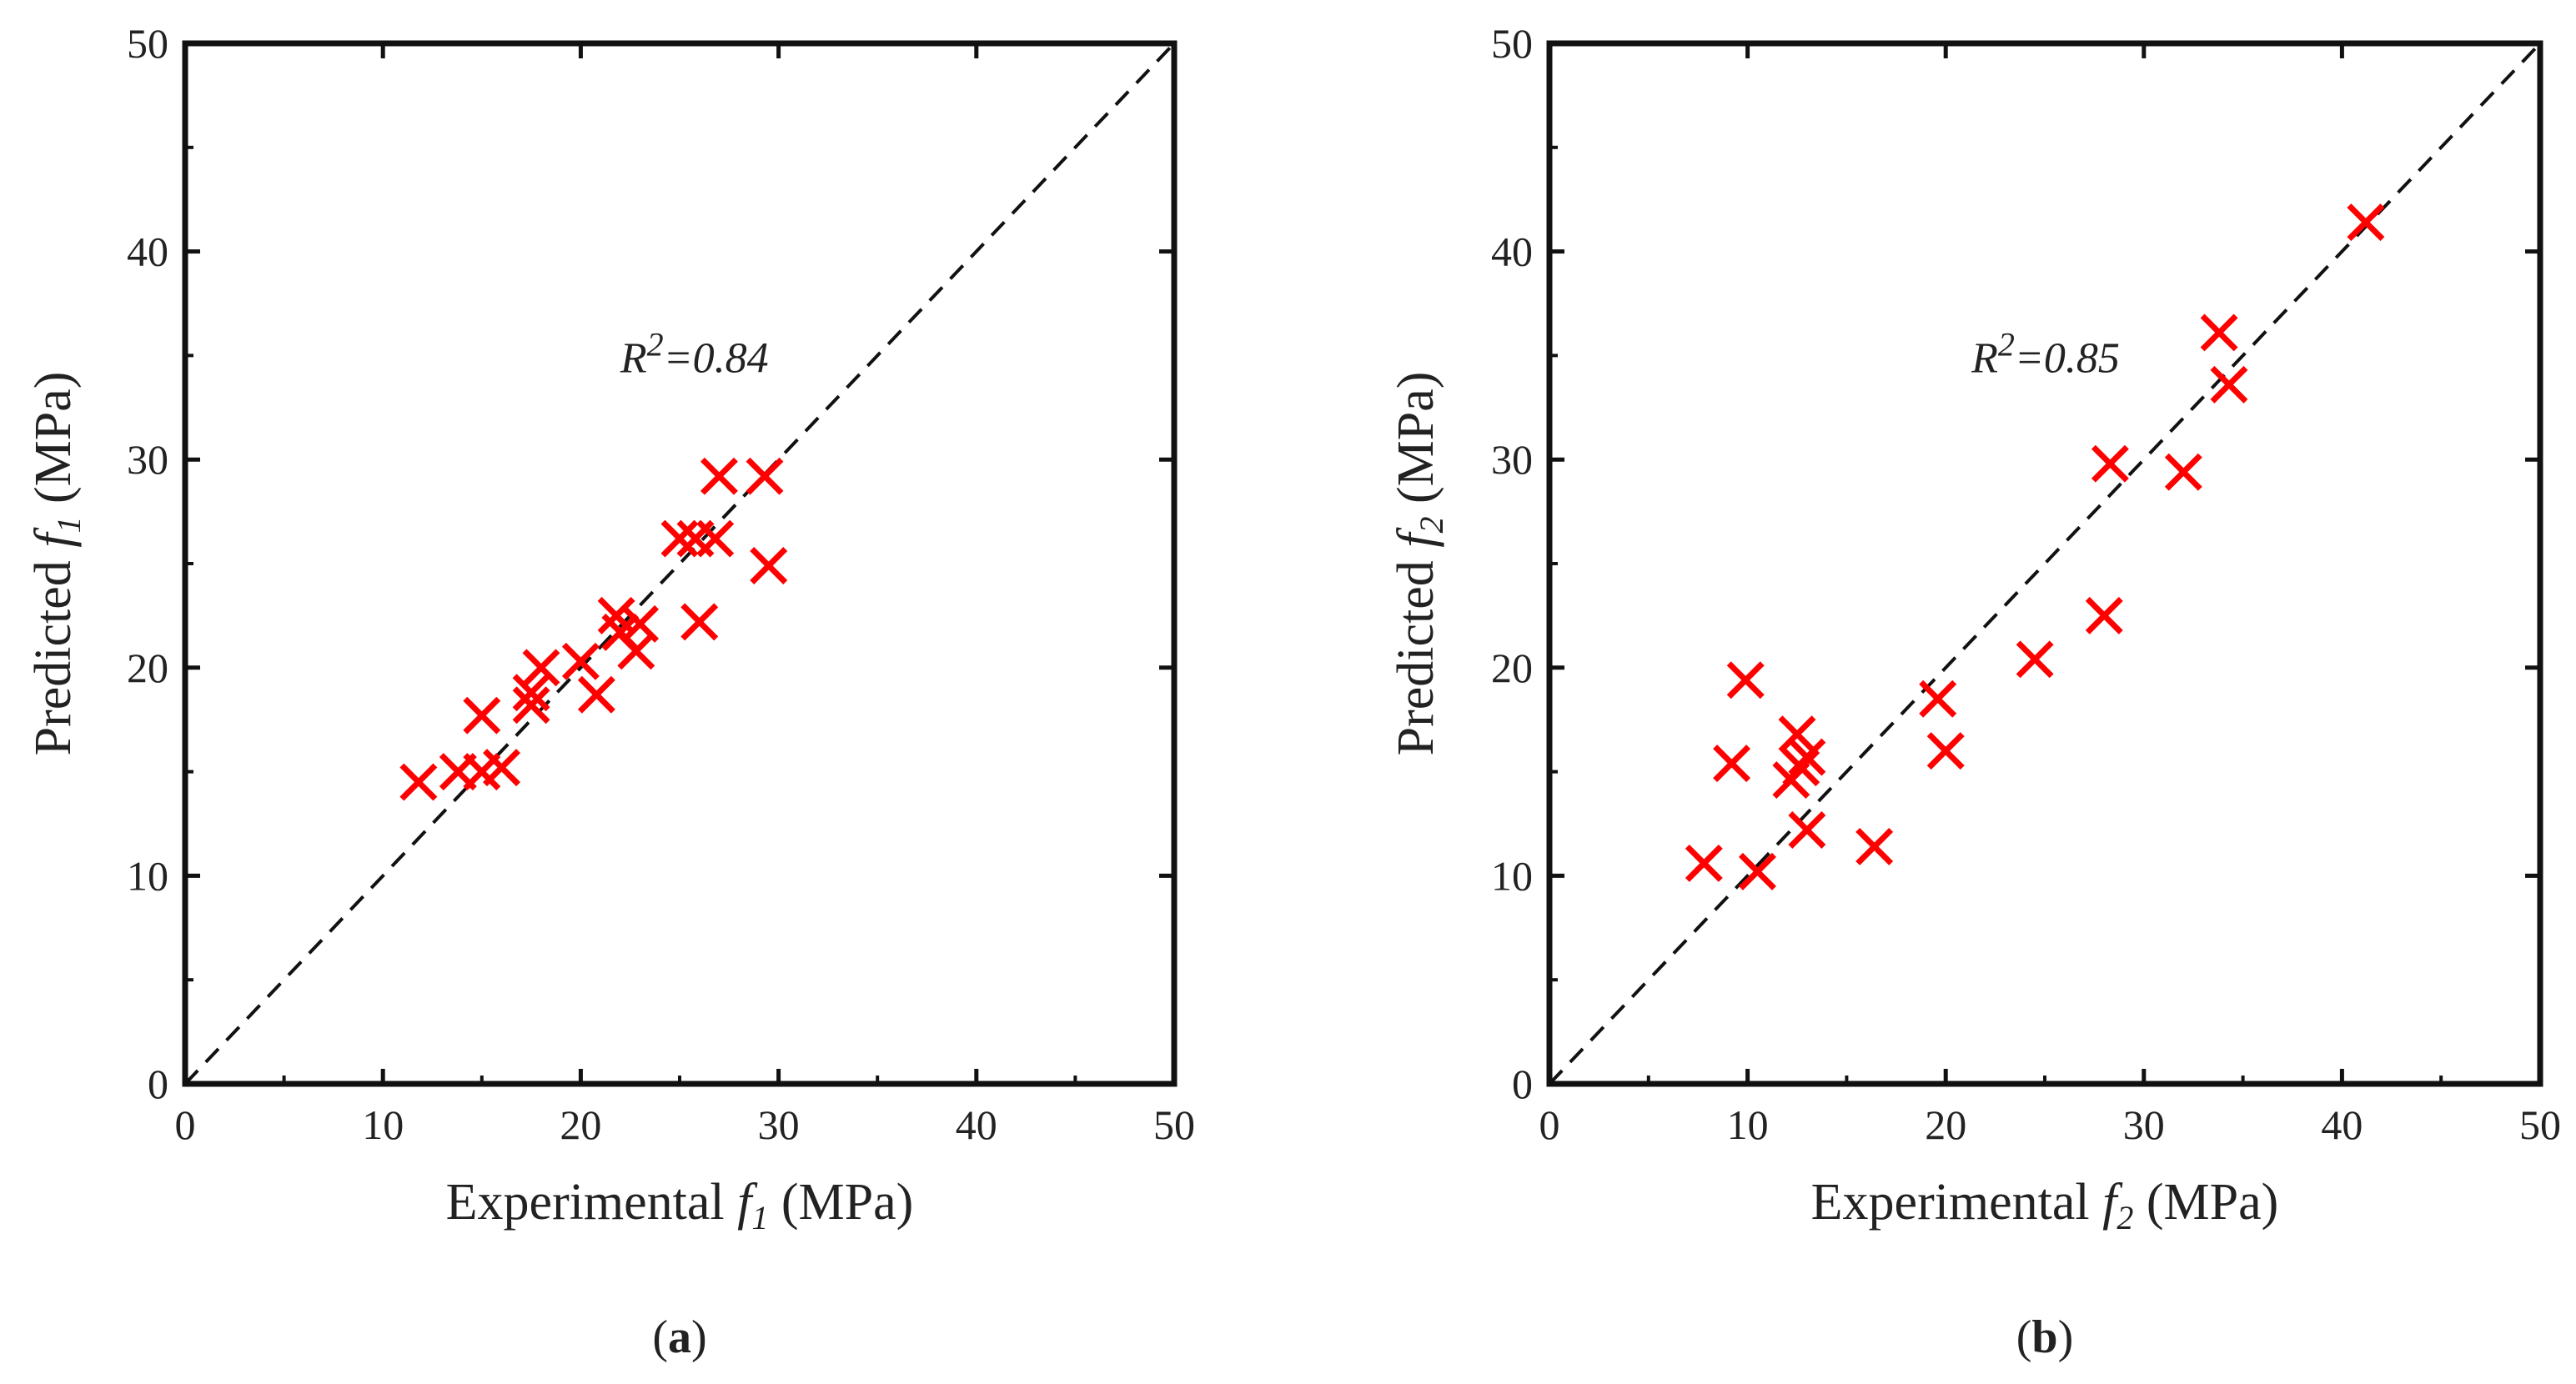  What do you see at coordinates (759, 1217) in the screenshot?
I see `x-axis-variable-subscript: 1` at bounding box center [759, 1217].